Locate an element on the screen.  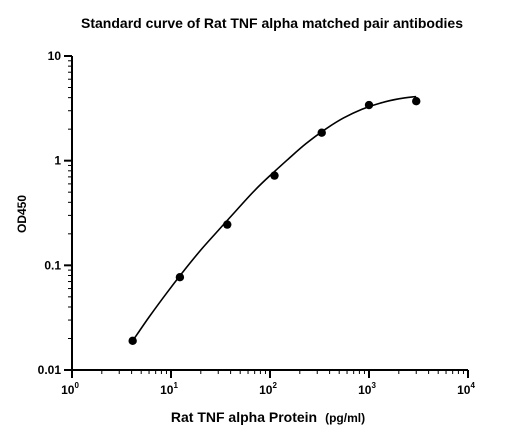
x-tick-label: 10⁰ is located at coordinates (70, 389).